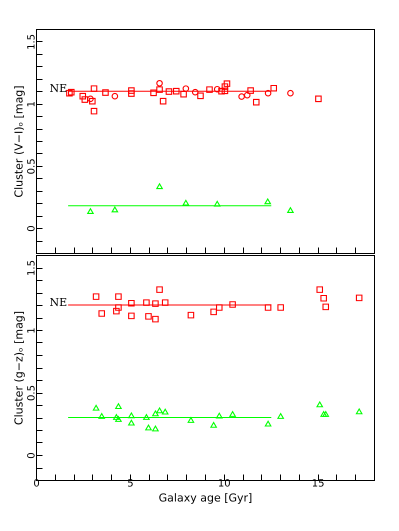 The image size is (399, 531). Describe the element at coordinates (19, 141) in the screenshot. I see `y-axis-title: Cluster (V−I)ₒ [mag]` at that location.